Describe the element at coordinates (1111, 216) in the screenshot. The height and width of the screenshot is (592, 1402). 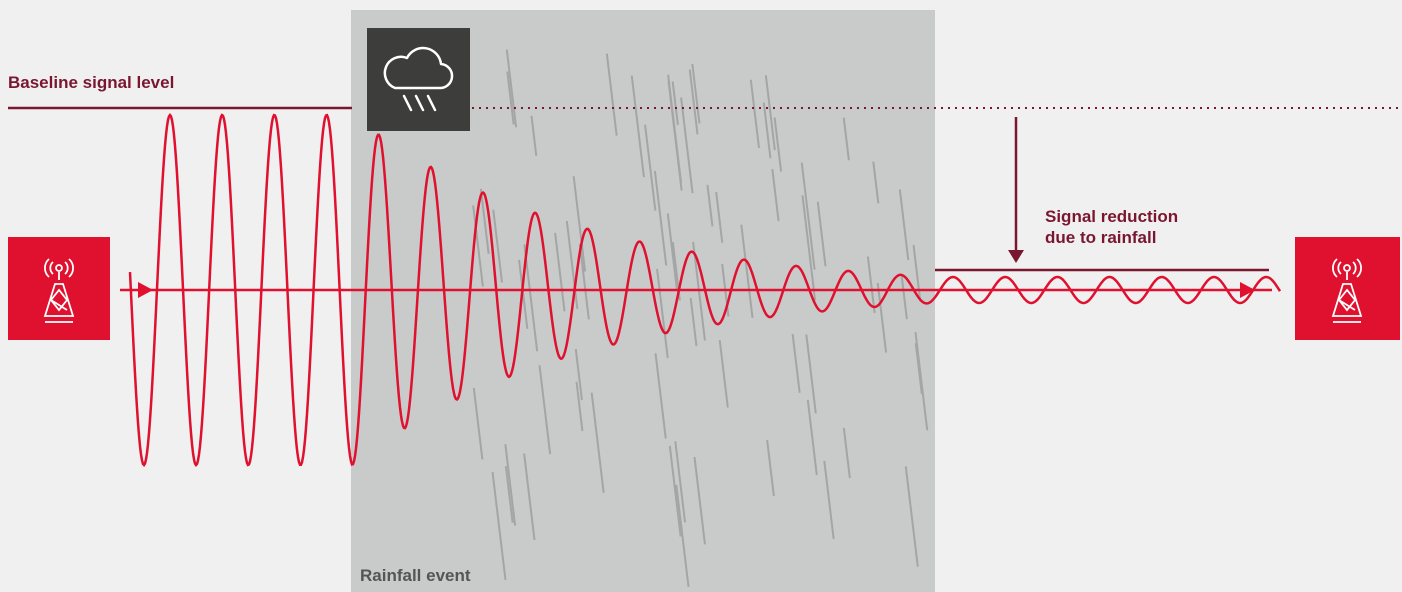
I see `reduction-label: Signal reduction` at that location.